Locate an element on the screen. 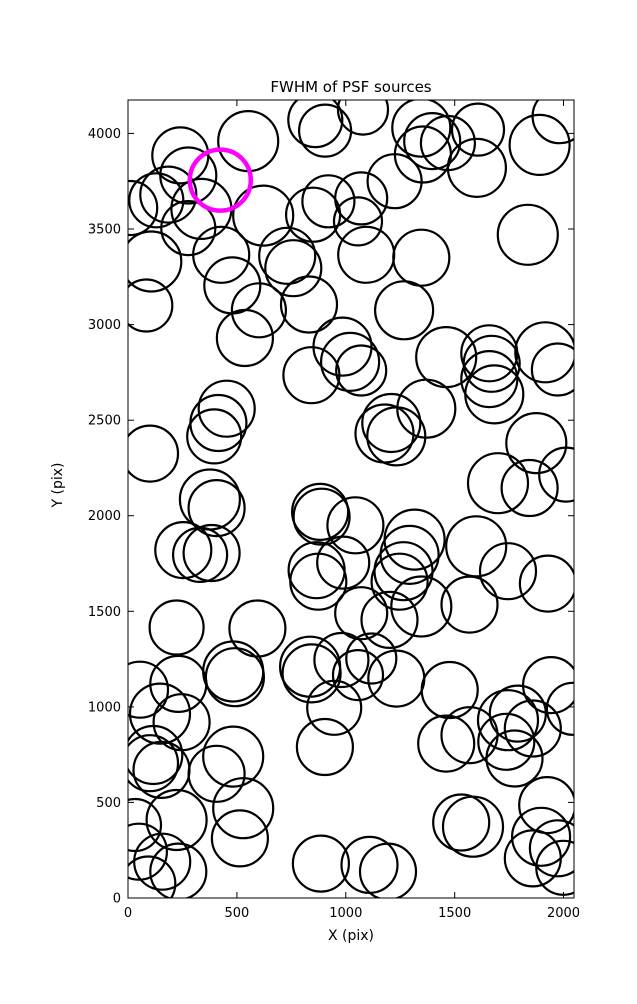 The width and height of the screenshot is (637, 1004). y-tick-label: 500 is located at coordinates (108, 803).